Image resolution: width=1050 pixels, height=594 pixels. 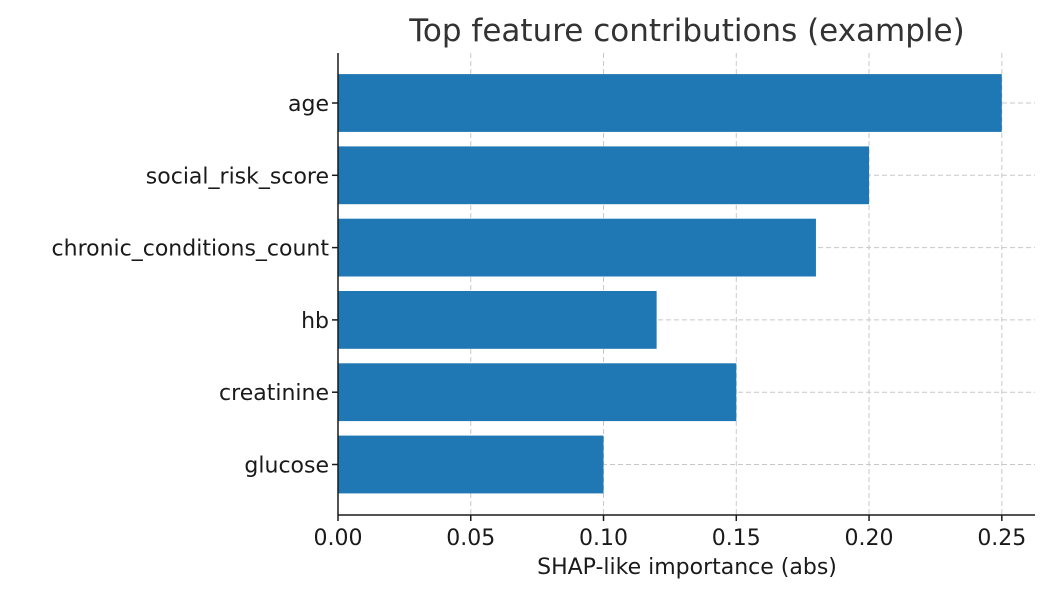 What do you see at coordinates (537, 392) in the screenshot?
I see `bar-creatinine` at bounding box center [537, 392].